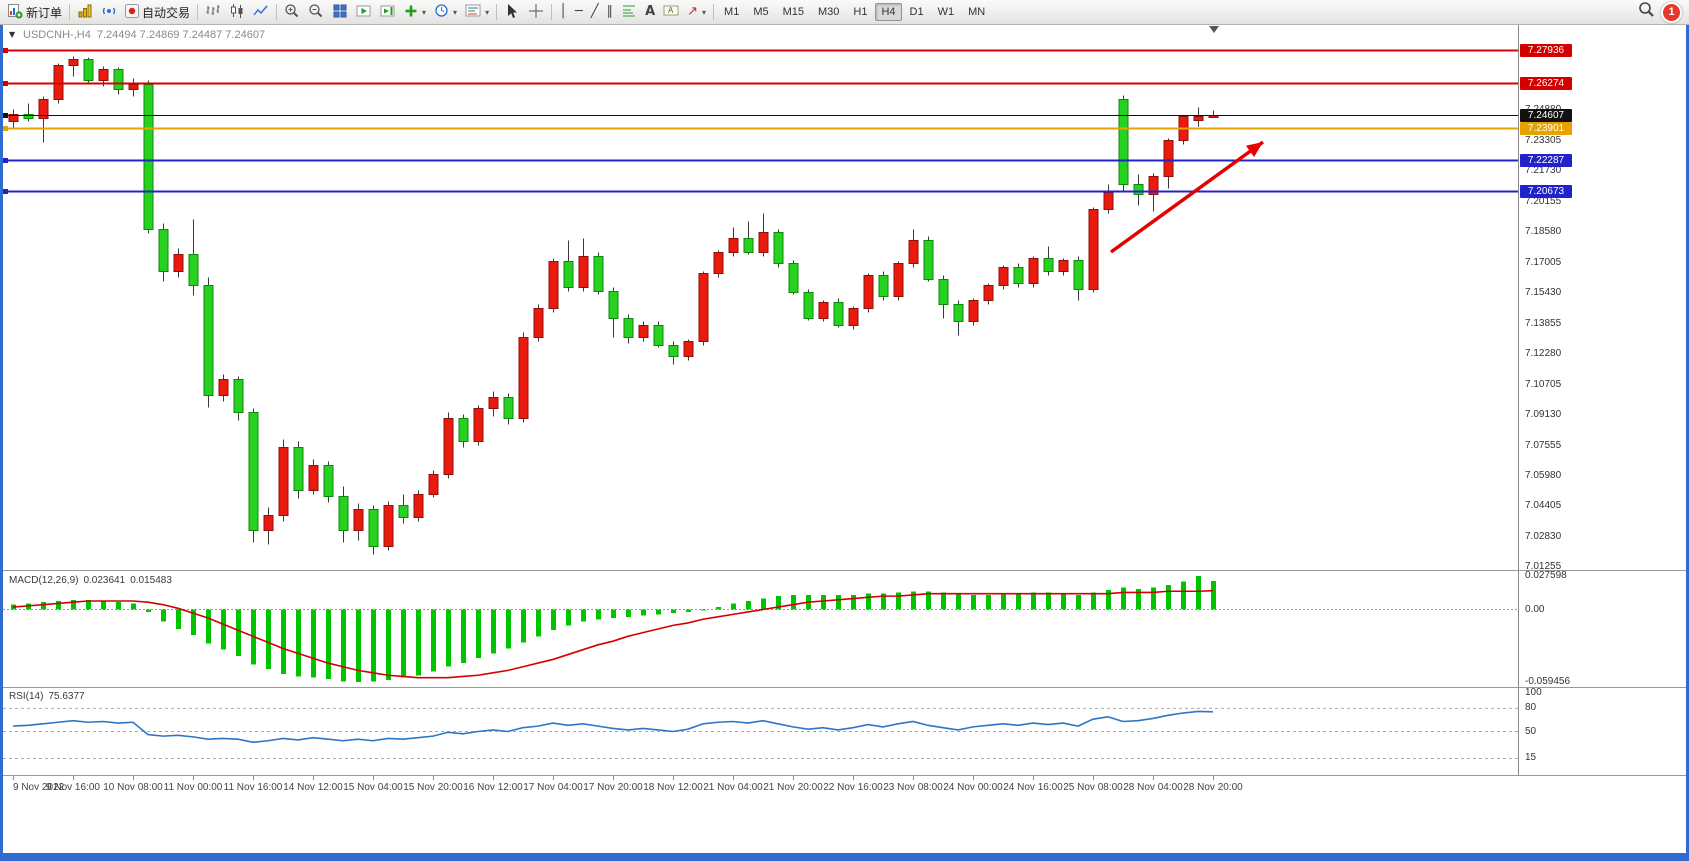  What do you see at coordinates (340, 12) in the screenshot?
I see `tile-windows-button` at bounding box center [340, 12].